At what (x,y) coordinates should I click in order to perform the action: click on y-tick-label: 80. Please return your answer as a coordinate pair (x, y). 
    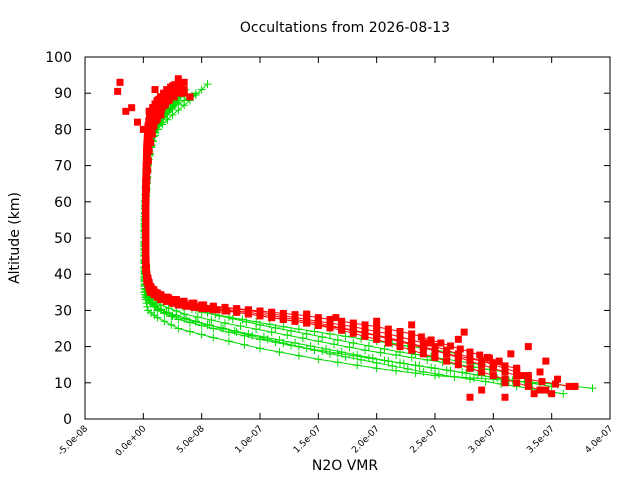
    Looking at the image, I should click on (63, 130).